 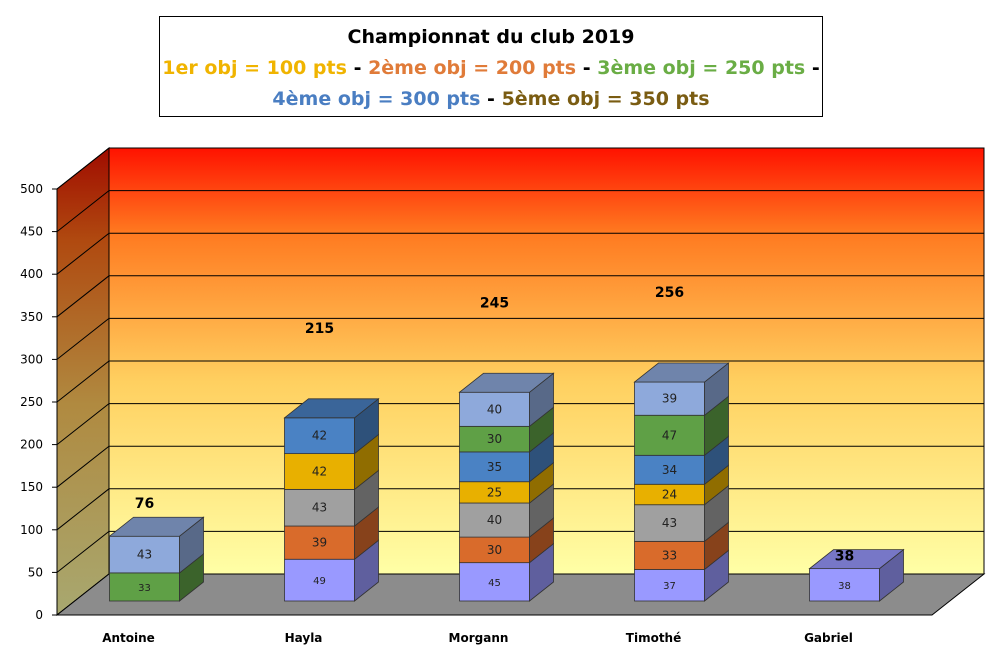 What do you see at coordinates (494, 303) in the screenshot?
I see `bar-total-label: 245` at bounding box center [494, 303].